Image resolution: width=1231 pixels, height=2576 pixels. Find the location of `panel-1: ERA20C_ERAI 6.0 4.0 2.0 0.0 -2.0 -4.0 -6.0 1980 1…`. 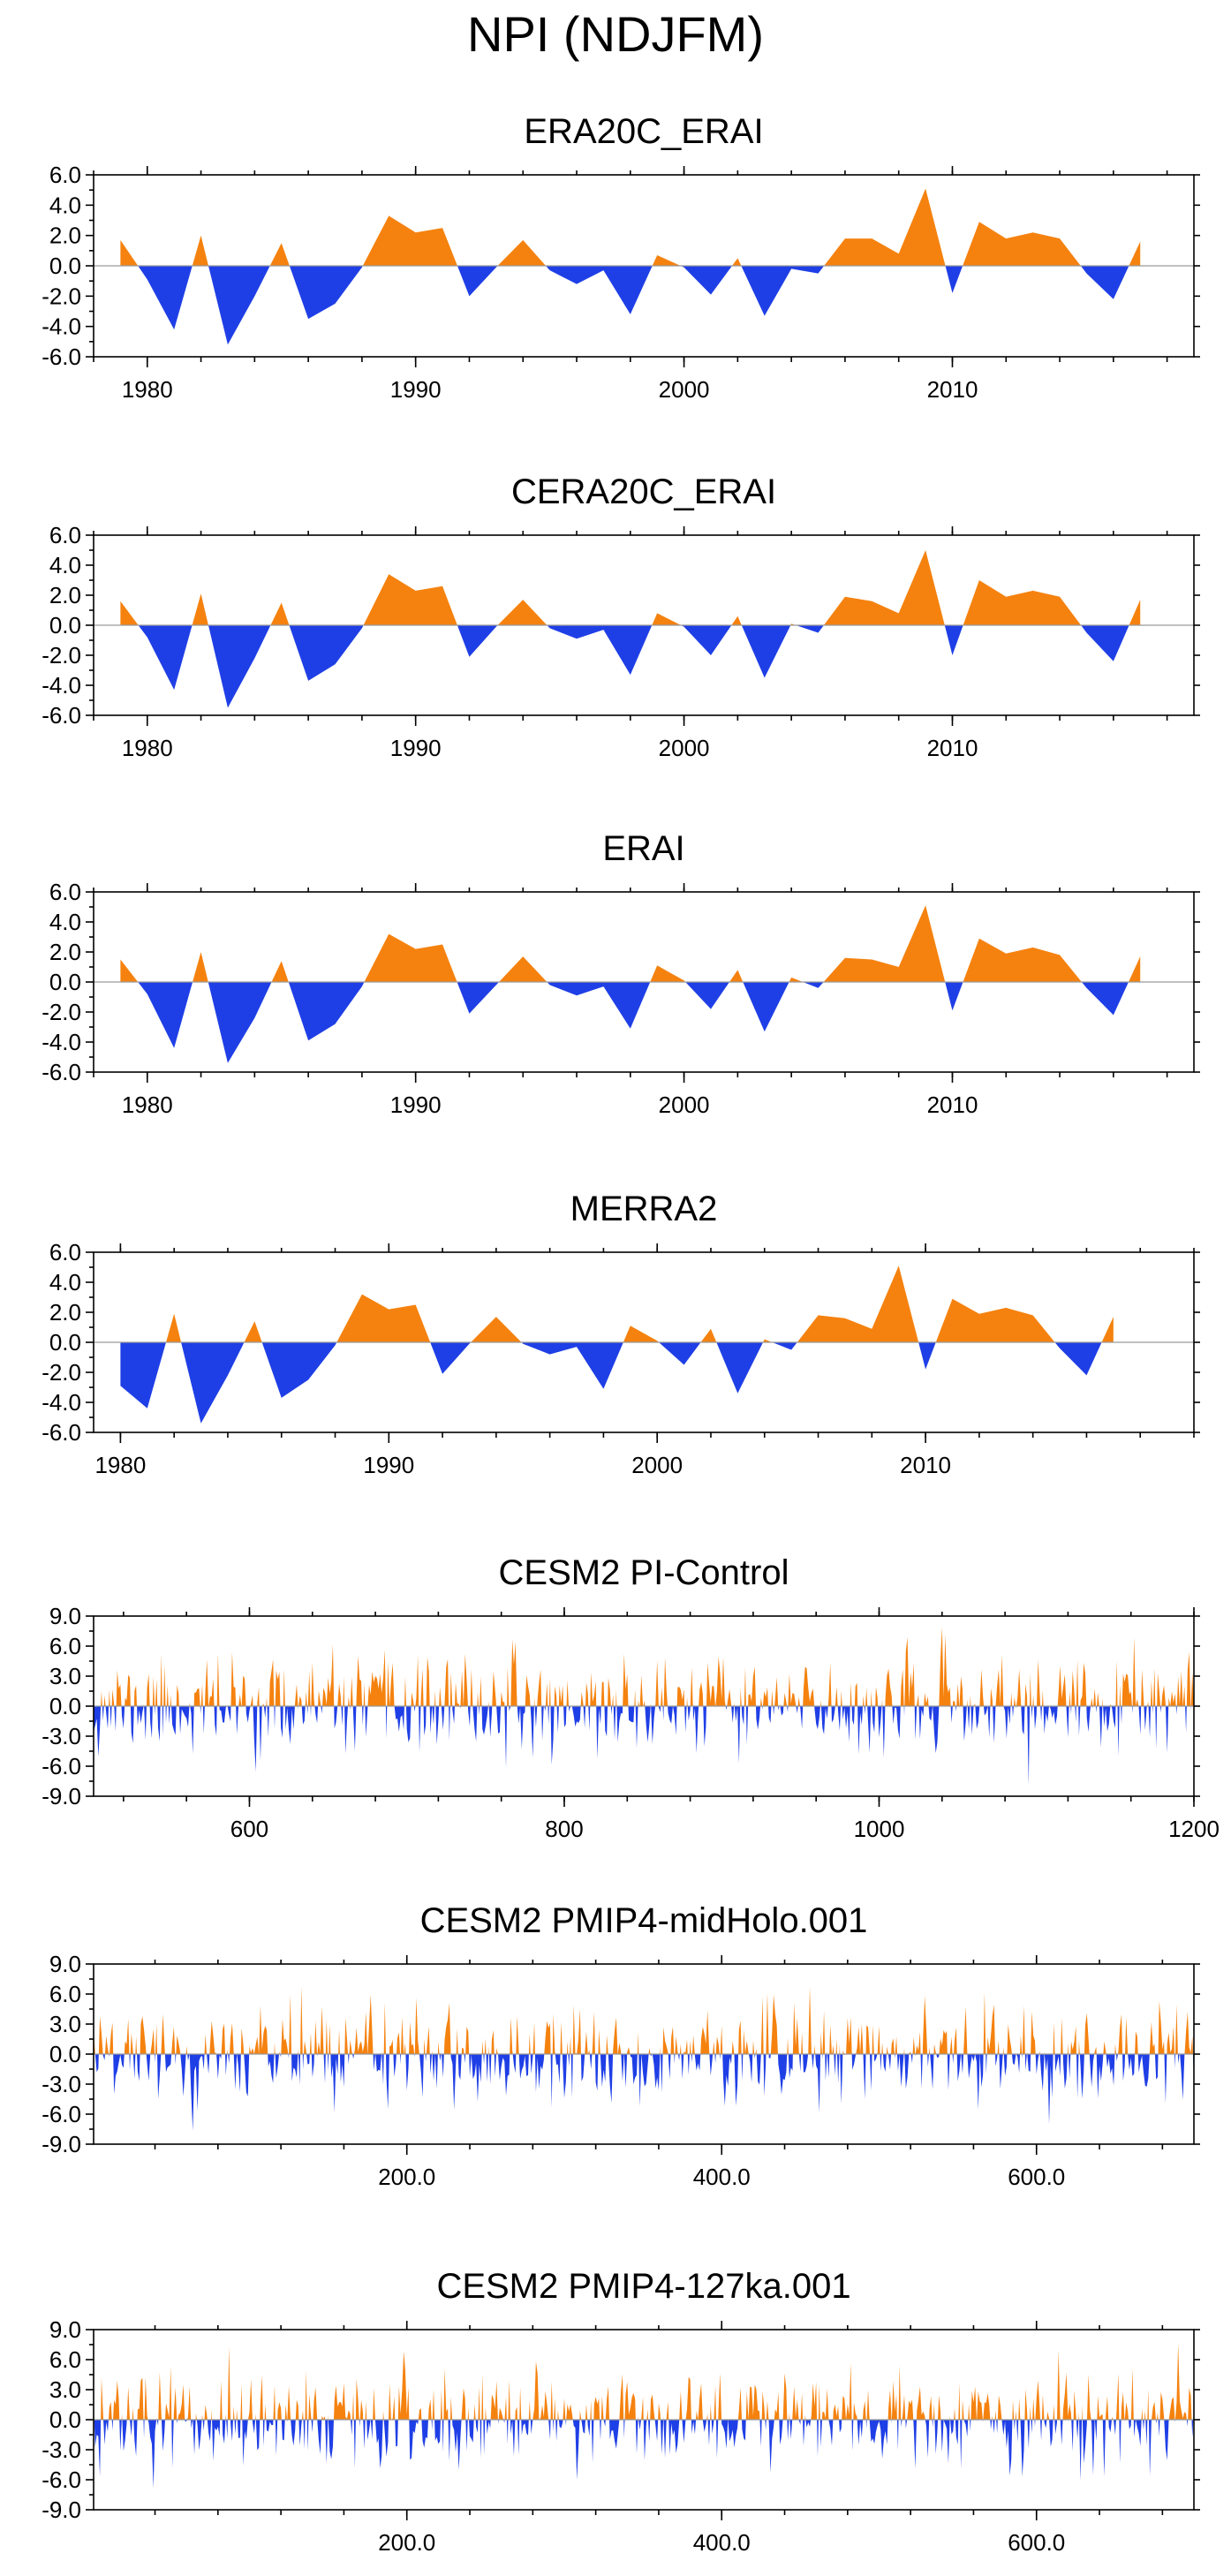

panel-1: ERA20C_ERAI 6.0 4.0 2.0 0.0 -2.0 -4.0 -6.0 1980 1… is located at coordinates (621, 257).